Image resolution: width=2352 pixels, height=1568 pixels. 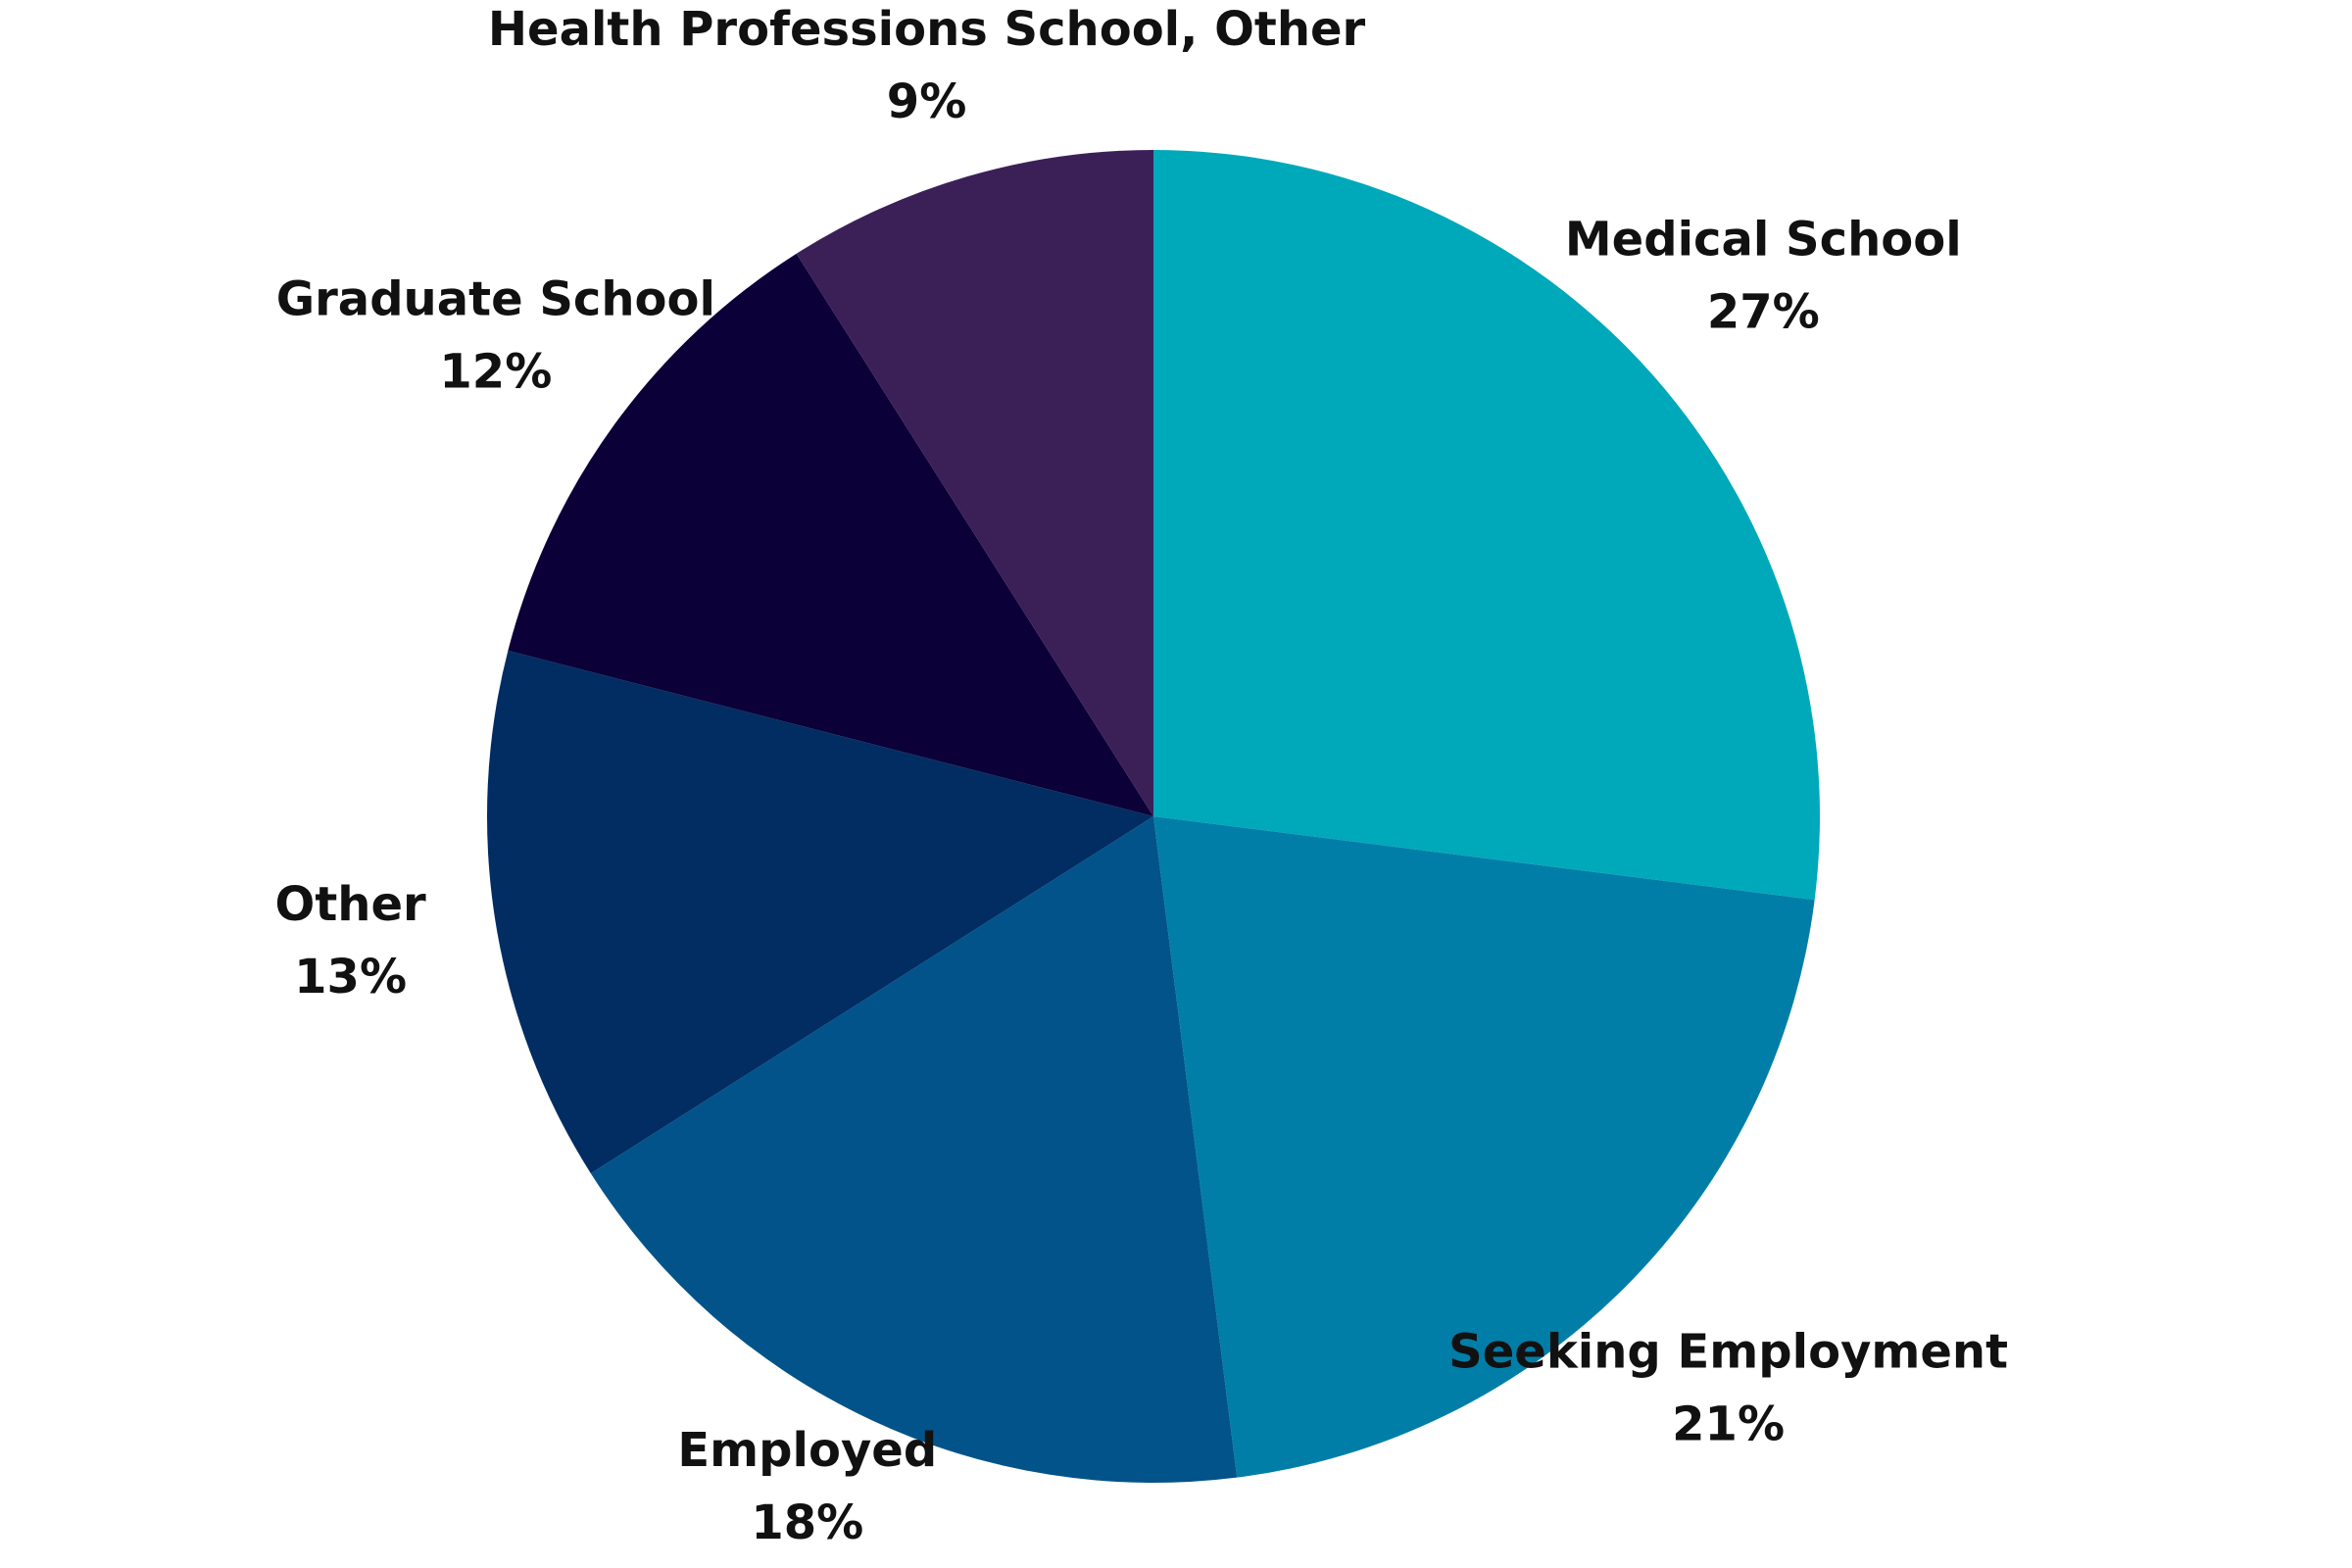 What do you see at coordinates (927, 101) in the screenshot?
I see `slice-value-label: 9%` at bounding box center [927, 101].